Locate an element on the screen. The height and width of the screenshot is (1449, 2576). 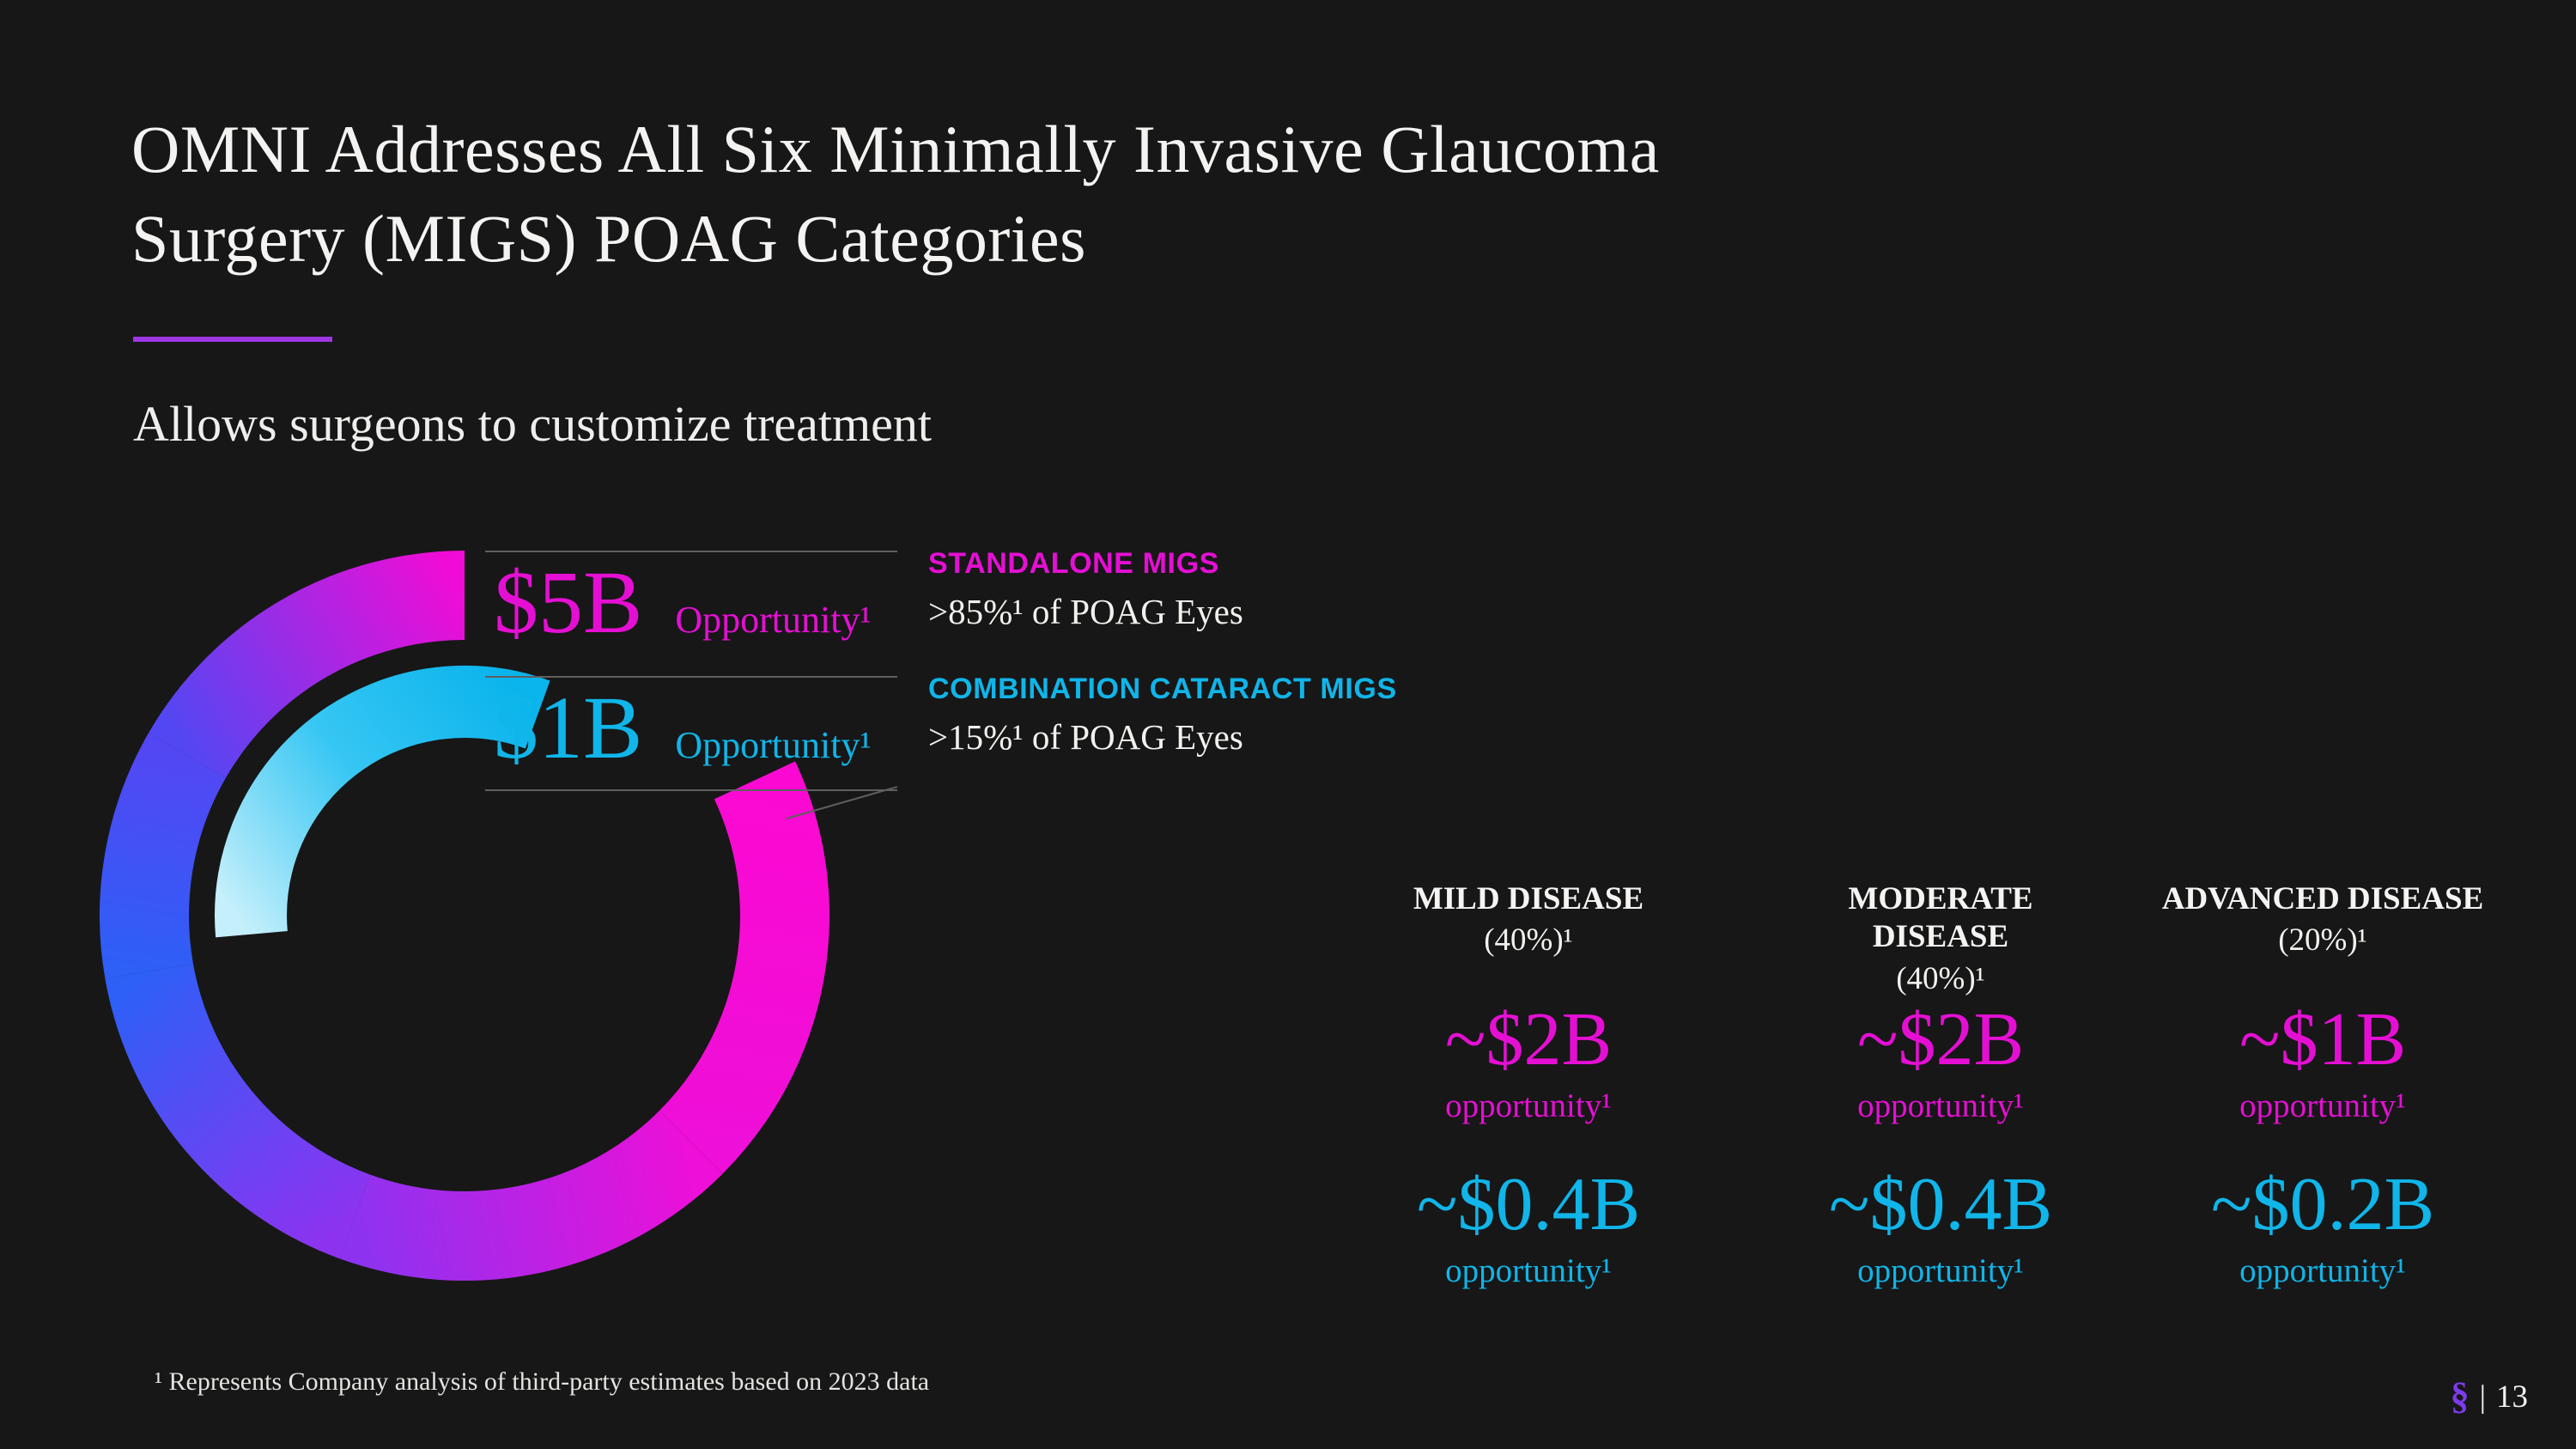
standalone-value-block: ~$1B opportunity¹ is located at coordinates (2323, 1063).